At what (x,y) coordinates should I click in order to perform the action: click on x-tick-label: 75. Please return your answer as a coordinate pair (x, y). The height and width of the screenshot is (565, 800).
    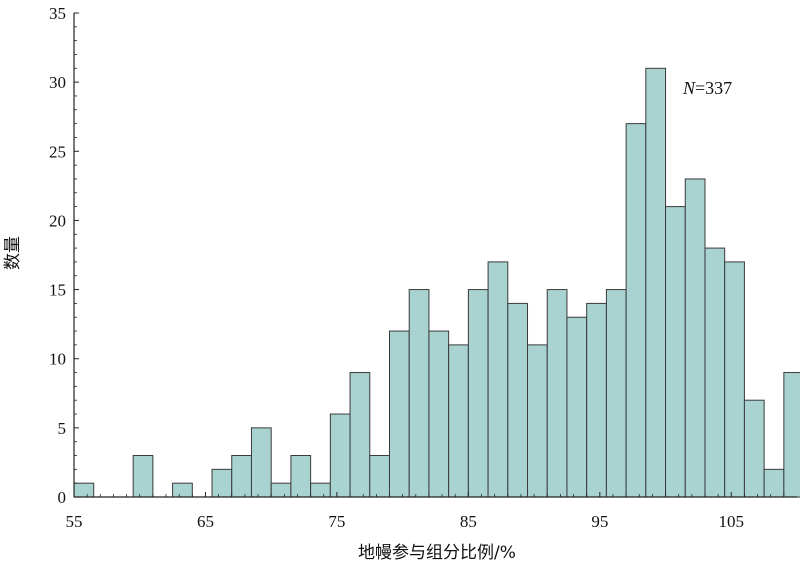
    Looking at the image, I should click on (336, 521).